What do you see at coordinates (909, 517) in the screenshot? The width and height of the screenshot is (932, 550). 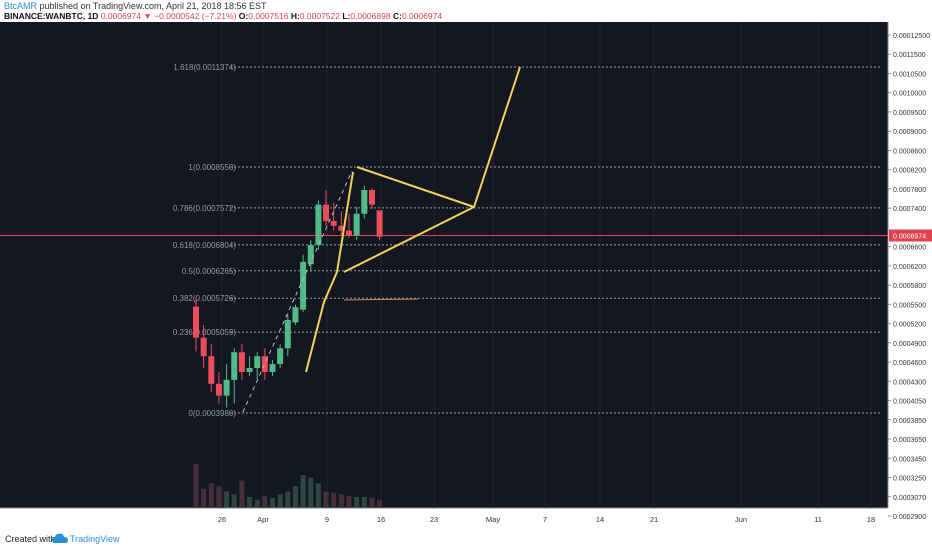 I see `y-tick-label: 0.0002900` at bounding box center [909, 517].